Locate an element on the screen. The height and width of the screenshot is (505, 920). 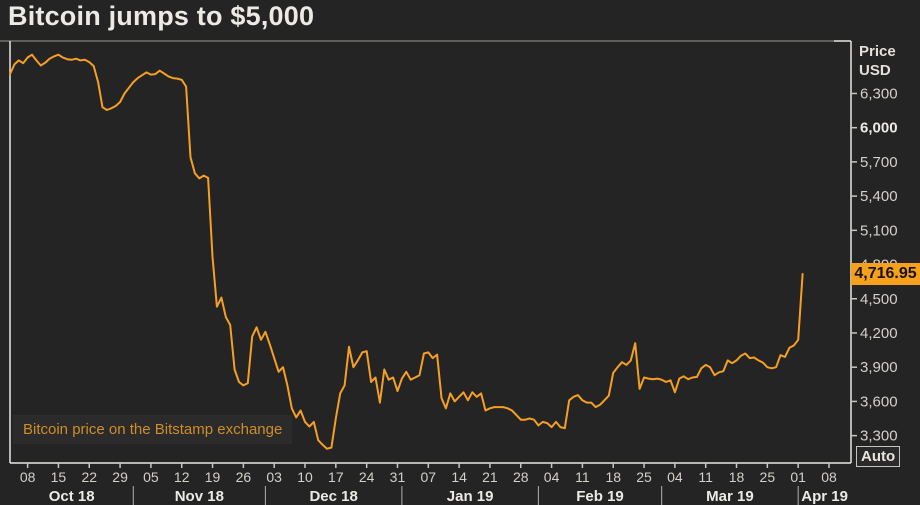
y-tick-label: 5,400 is located at coordinates (879, 196).